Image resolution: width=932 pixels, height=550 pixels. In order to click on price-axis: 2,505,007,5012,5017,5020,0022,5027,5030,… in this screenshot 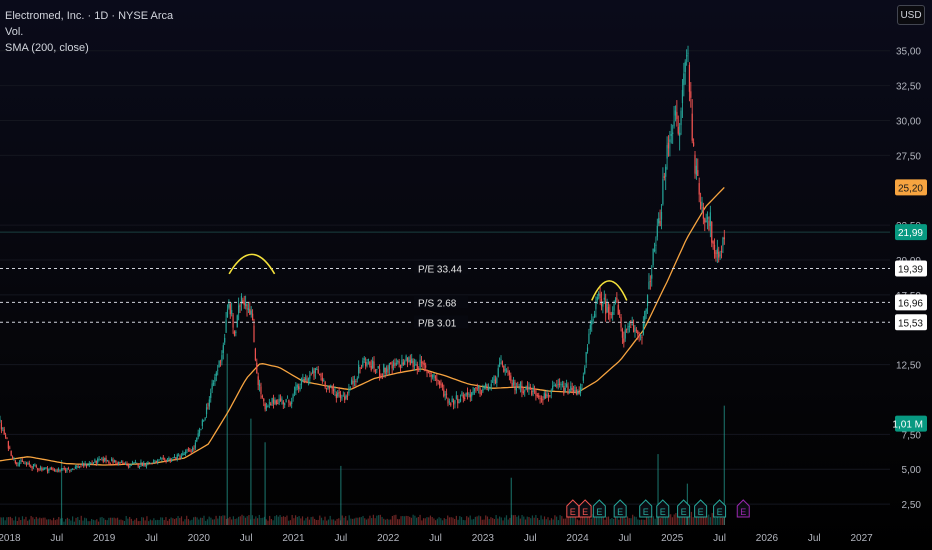, I will do `click(909, 279)`.